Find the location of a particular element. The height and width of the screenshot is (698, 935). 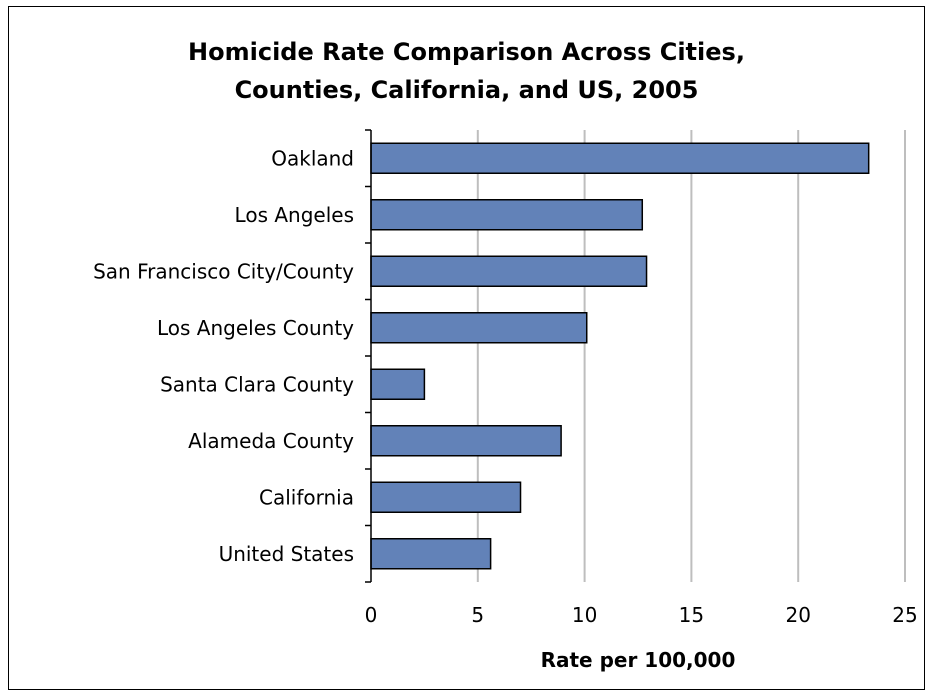

x-tick-label: 0 is located at coordinates (371, 615).